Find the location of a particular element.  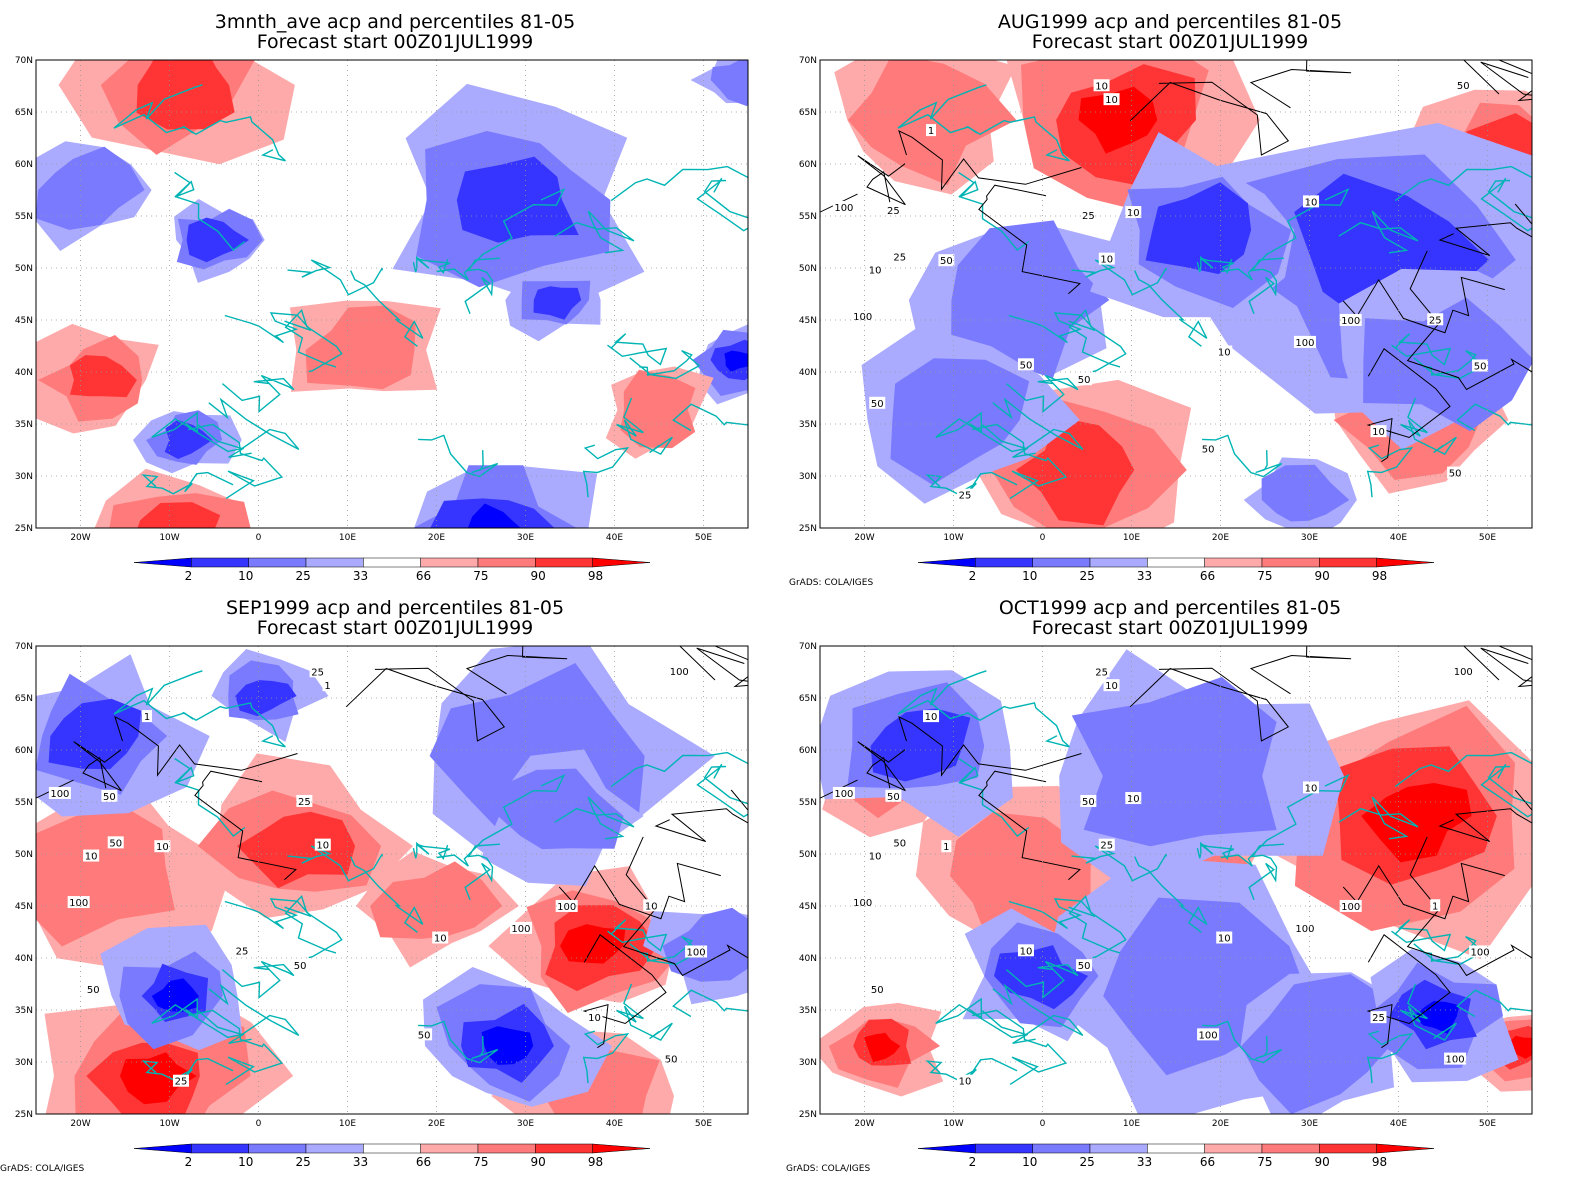

lat-tick-label: 55N is located at coordinates (24, 217).